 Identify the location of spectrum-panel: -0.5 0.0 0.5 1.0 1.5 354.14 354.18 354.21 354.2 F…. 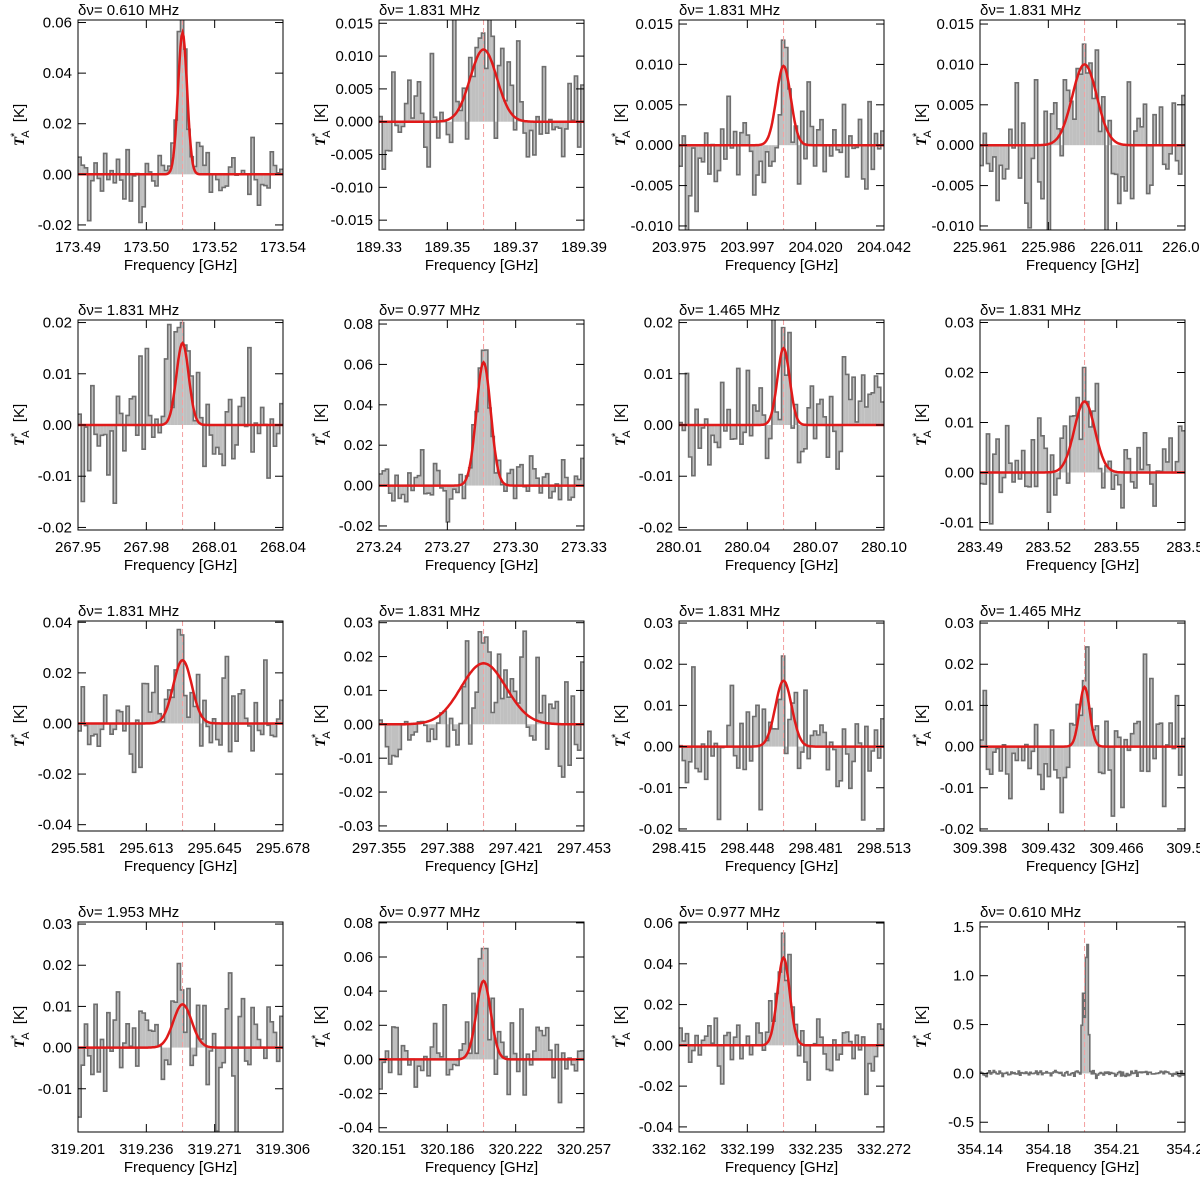
(1055, 1040).